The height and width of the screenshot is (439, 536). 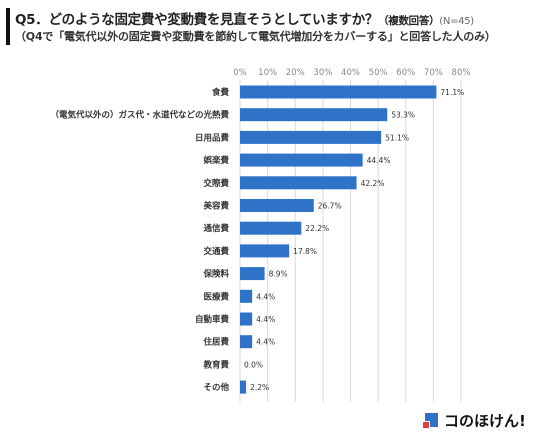 What do you see at coordinates (216, 342) in the screenshot?
I see `category-label: 住居費` at bounding box center [216, 342].